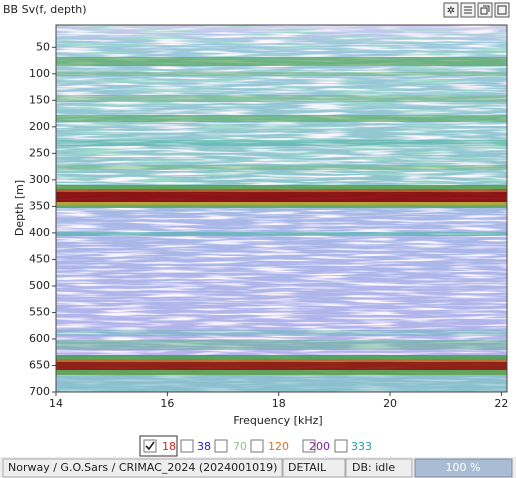  I want to click on progress-text: 100 %, so click(463, 467).